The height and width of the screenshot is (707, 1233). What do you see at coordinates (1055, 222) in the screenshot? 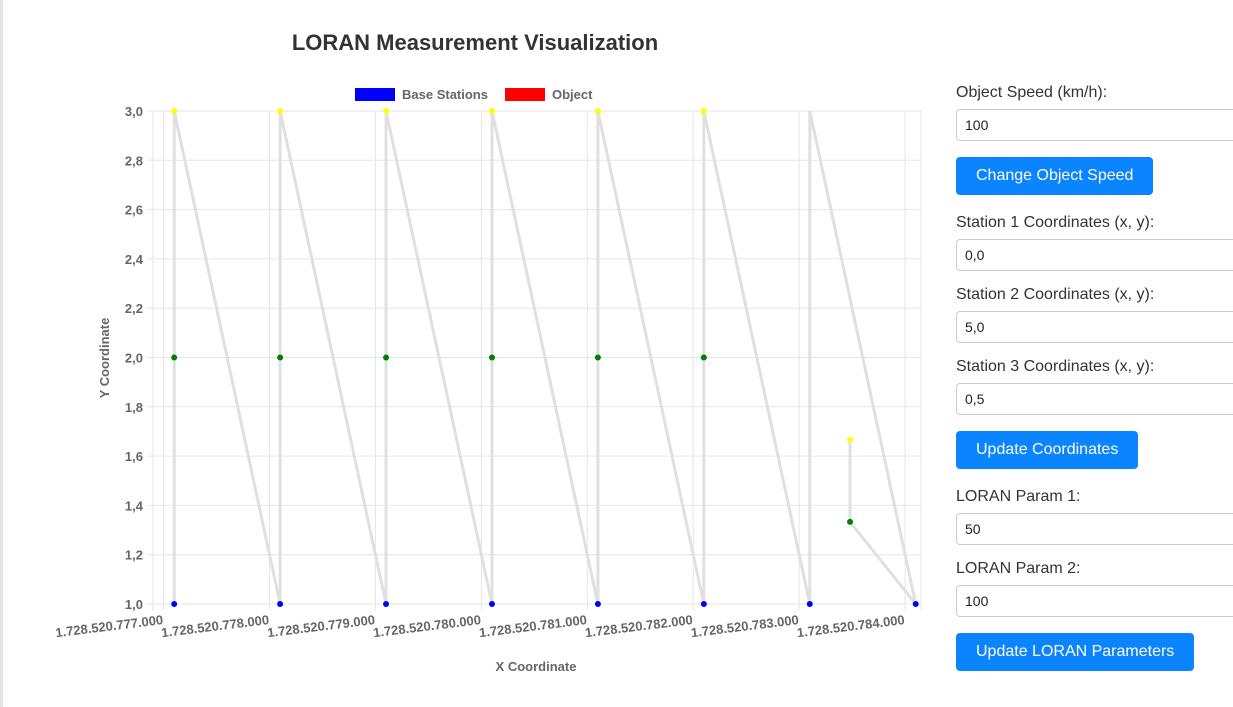
I see `station1-label: Station 1 Coordinates (x, y):` at bounding box center [1055, 222].